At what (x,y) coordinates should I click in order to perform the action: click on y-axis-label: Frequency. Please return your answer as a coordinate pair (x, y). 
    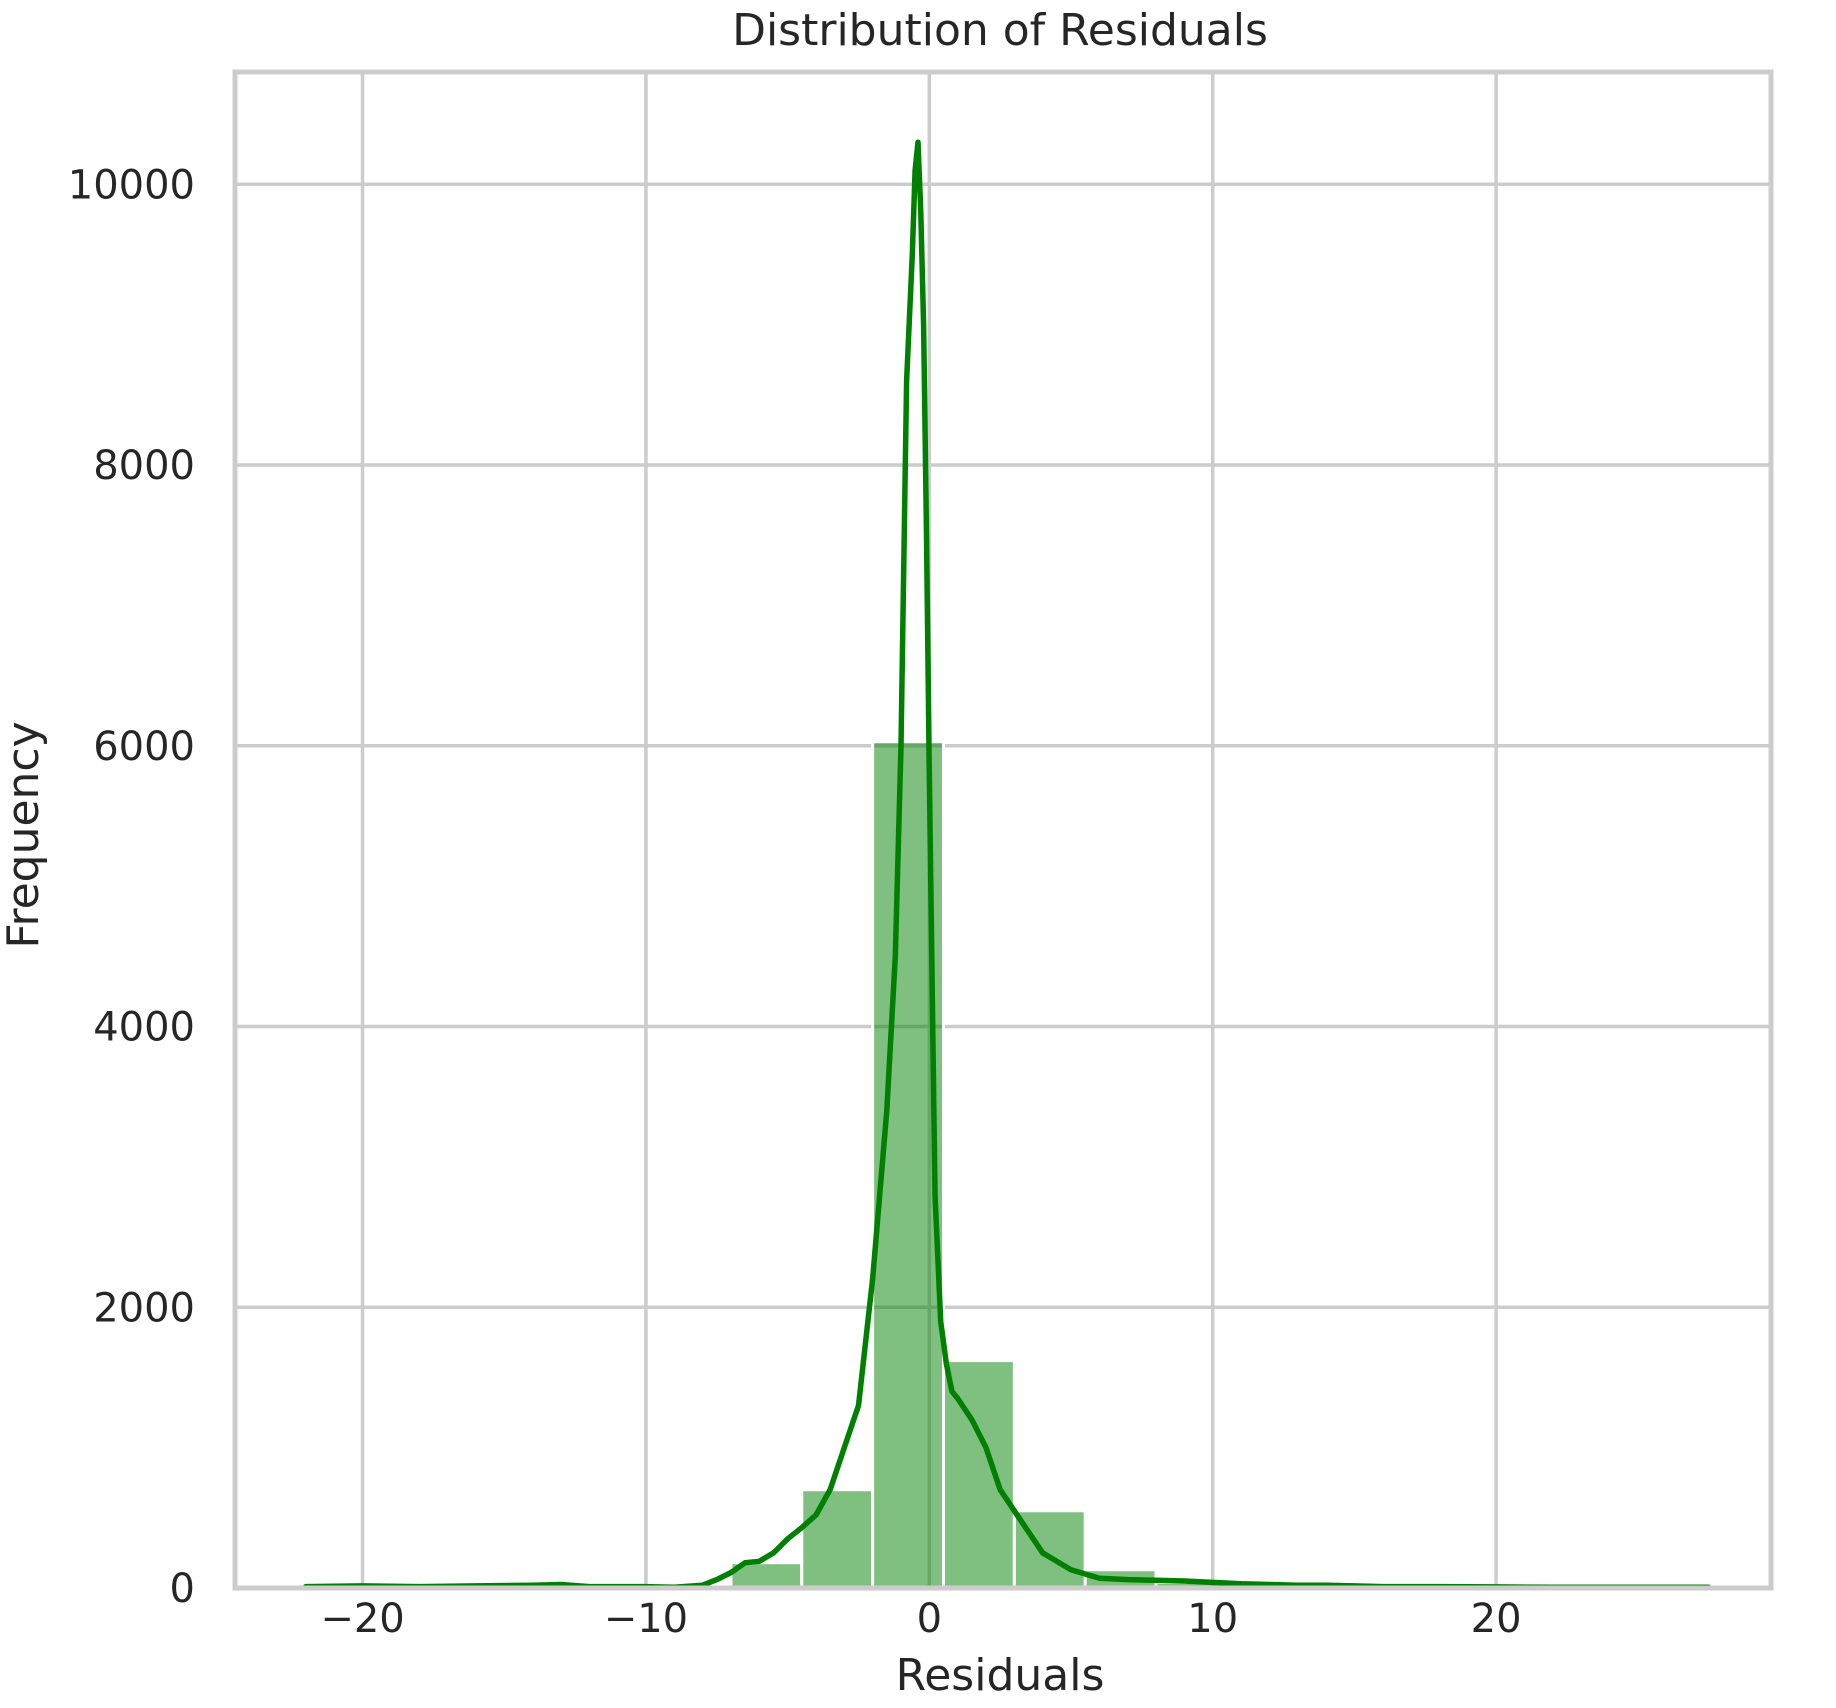
    Looking at the image, I should click on (24, 834).